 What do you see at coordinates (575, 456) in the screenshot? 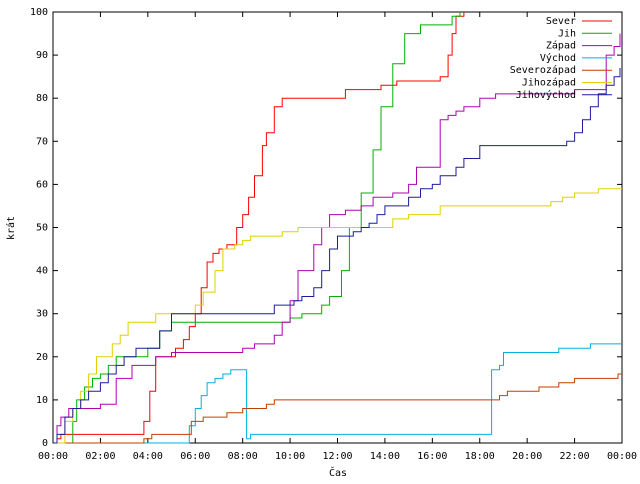
I see `x-tick-label: 22:00` at bounding box center [575, 456].